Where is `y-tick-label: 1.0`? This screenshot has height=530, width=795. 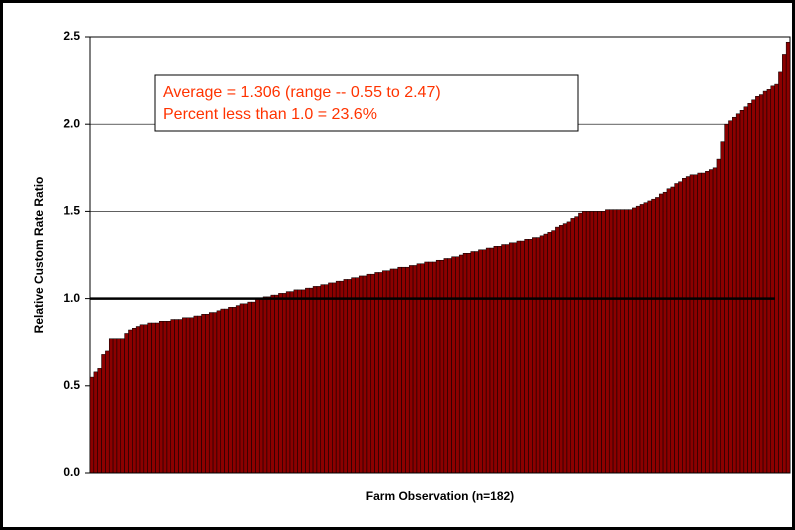 y-tick-label: 1.0 is located at coordinates (71, 298).